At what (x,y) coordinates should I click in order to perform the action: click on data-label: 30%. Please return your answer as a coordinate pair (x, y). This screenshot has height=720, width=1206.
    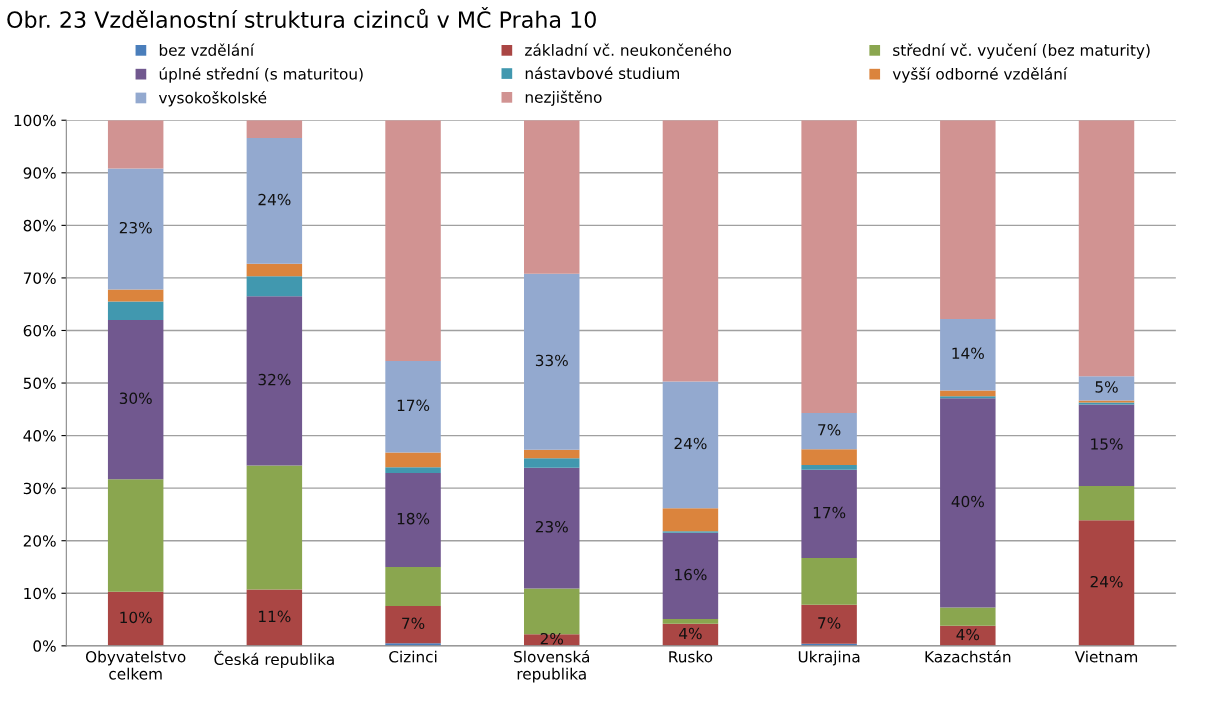
    Looking at the image, I should click on (135, 398).